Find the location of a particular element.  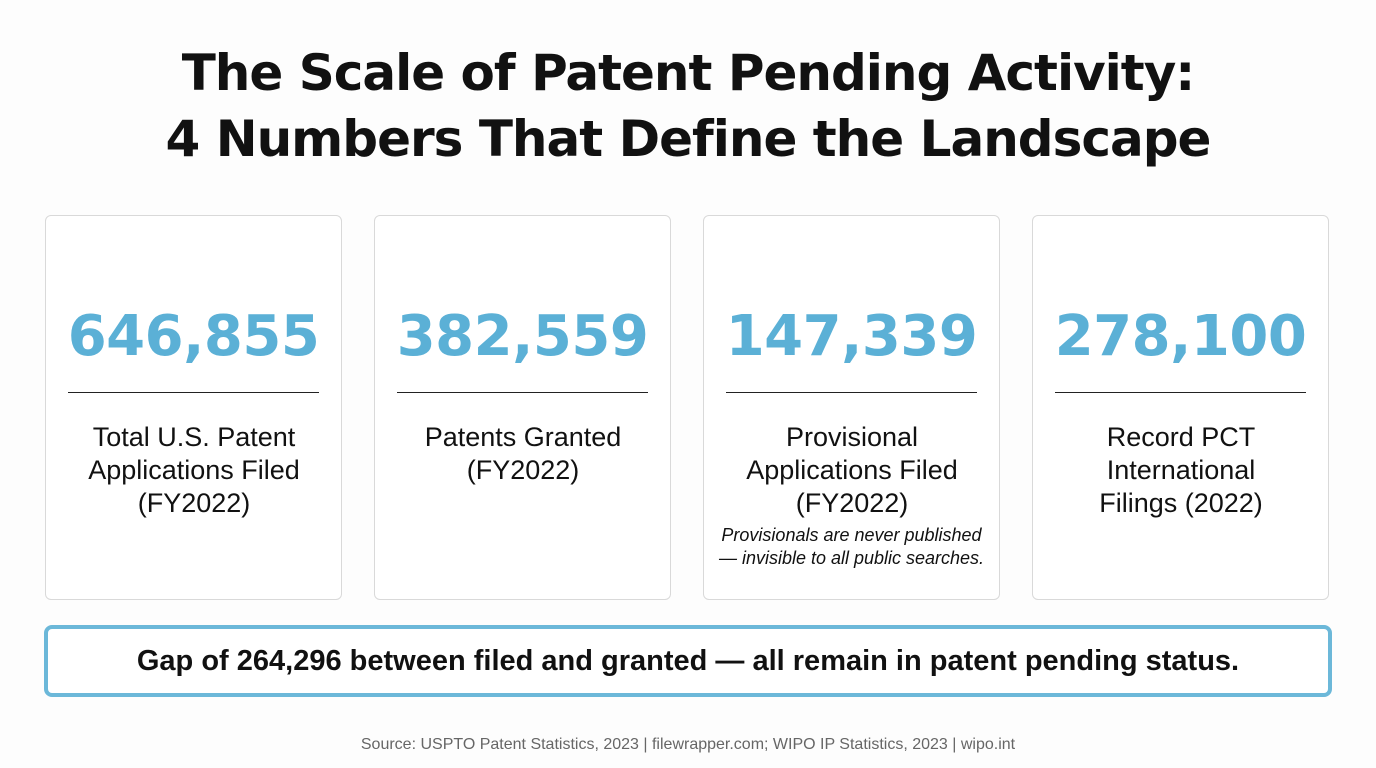

stat-label: Record PCT International Filings (2022) is located at coordinates (1181, 470).